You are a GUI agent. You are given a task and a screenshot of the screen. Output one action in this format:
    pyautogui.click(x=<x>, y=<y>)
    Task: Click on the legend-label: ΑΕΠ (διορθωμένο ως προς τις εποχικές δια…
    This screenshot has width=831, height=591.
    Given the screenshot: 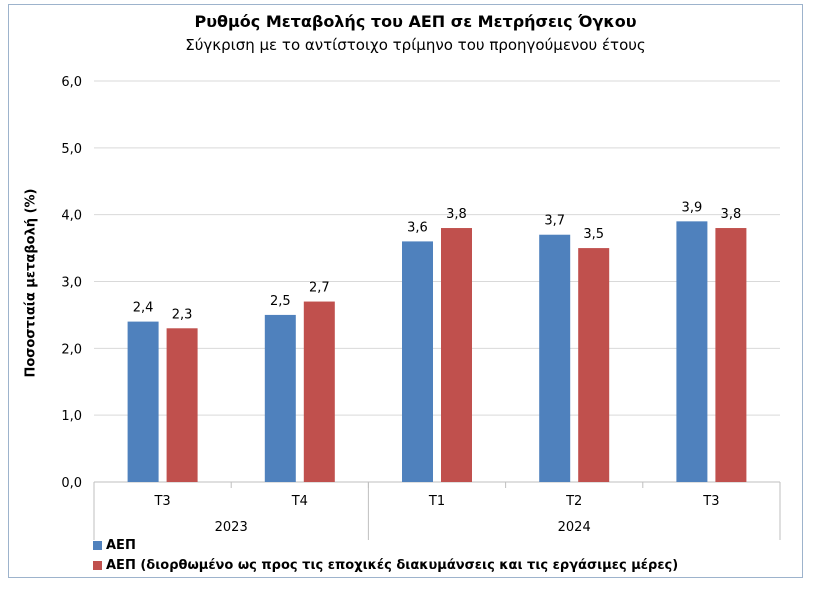 What is the action you would take?
    pyautogui.click(x=392, y=565)
    